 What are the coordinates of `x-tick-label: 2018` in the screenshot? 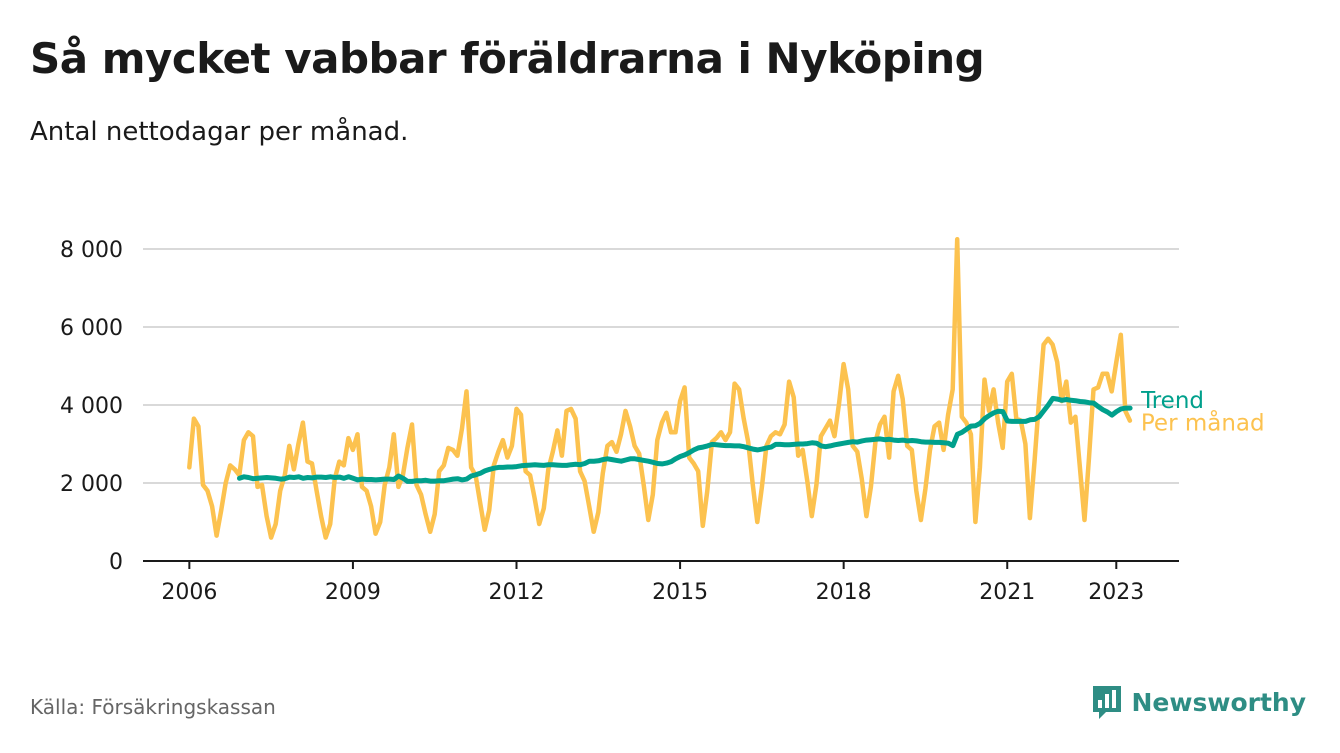 It's located at (844, 592).